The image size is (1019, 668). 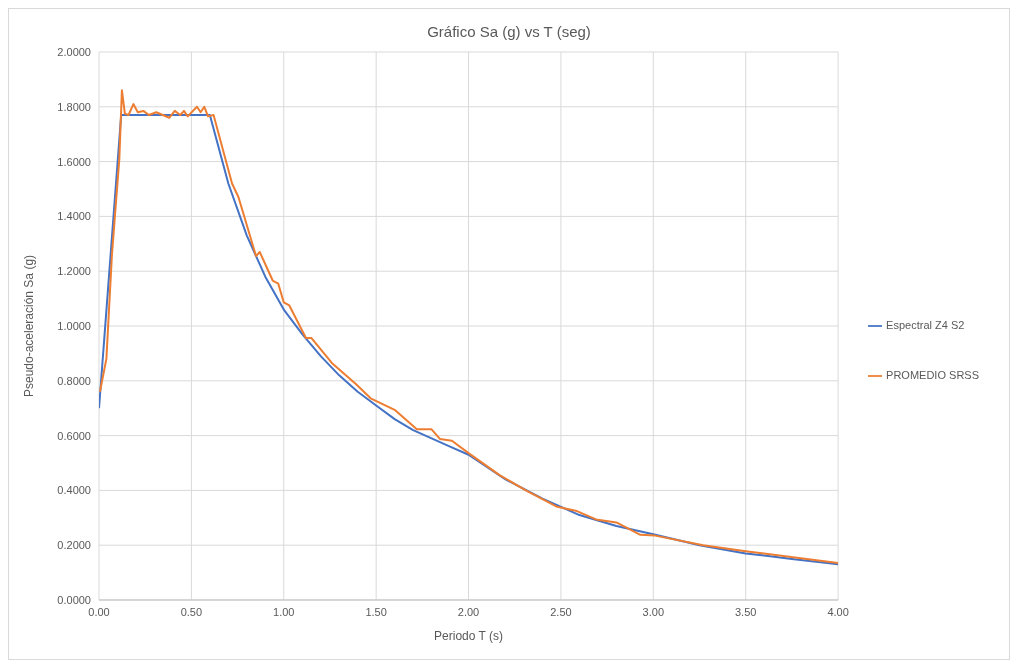 I want to click on x-tick-label: 2.00, so click(x=468, y=611).